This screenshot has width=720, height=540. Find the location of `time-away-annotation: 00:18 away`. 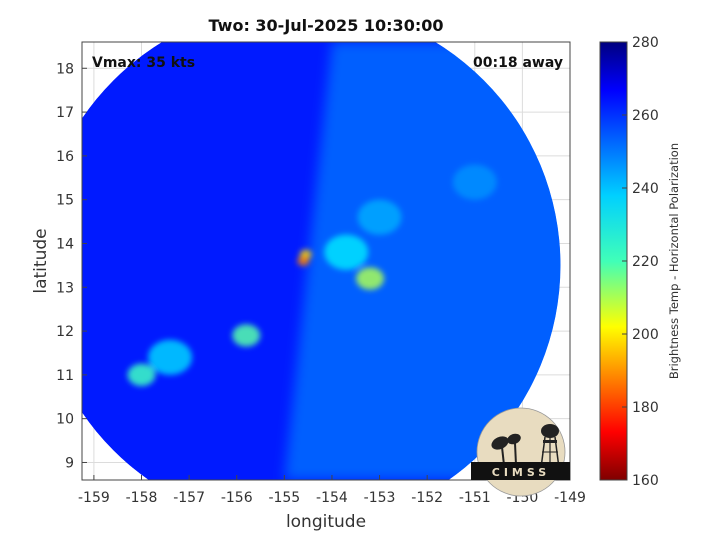

time-away-annotation: 00:18 away is located at coordinates (518, 63).